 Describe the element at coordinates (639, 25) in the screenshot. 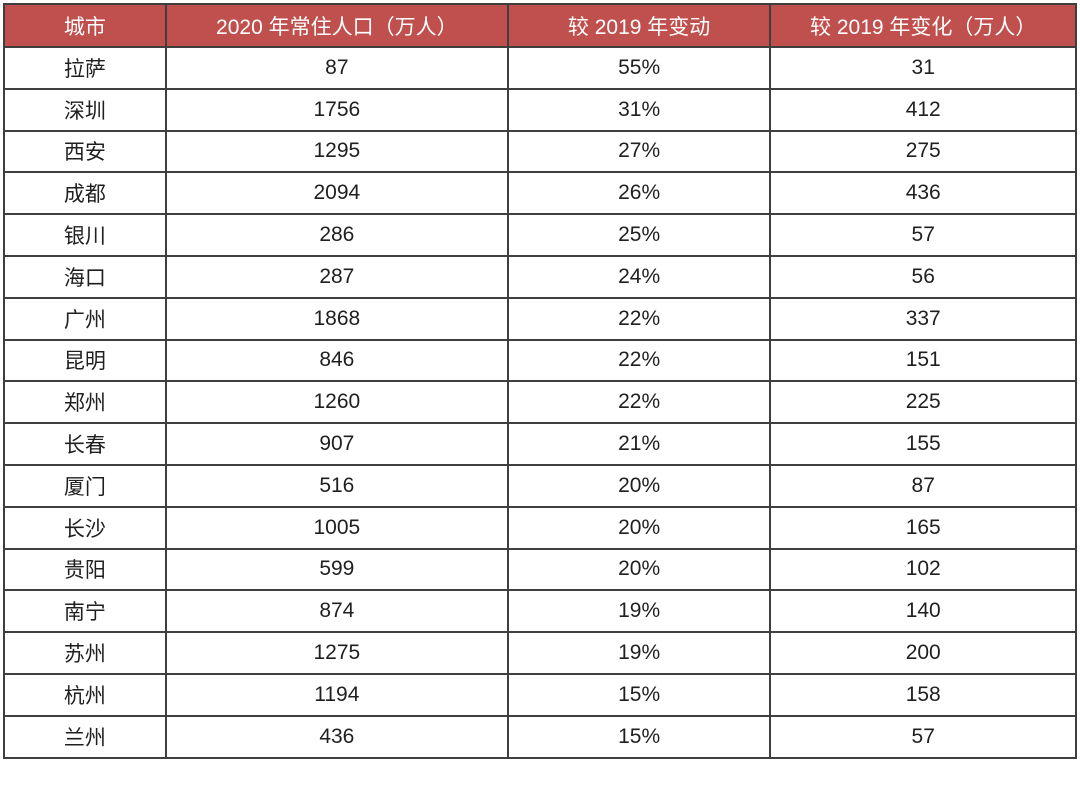

I see `header-change-percent: 较 2019 年变动` at that location.